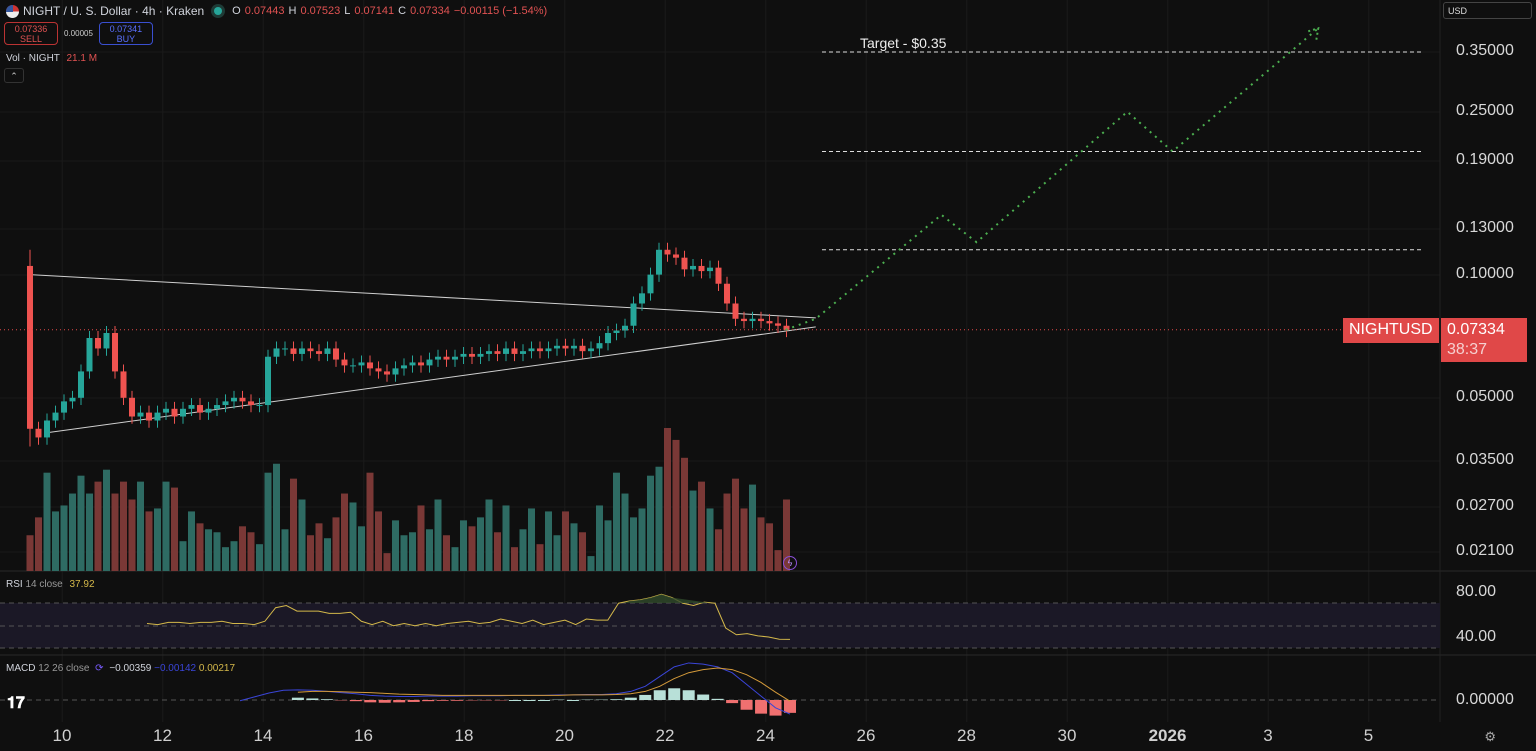 The height and width of the screenshot is (751, 1536). Describe the element at coordinates (1313, 33) in the screenshot. I see `projection-arrowhead` at that location.